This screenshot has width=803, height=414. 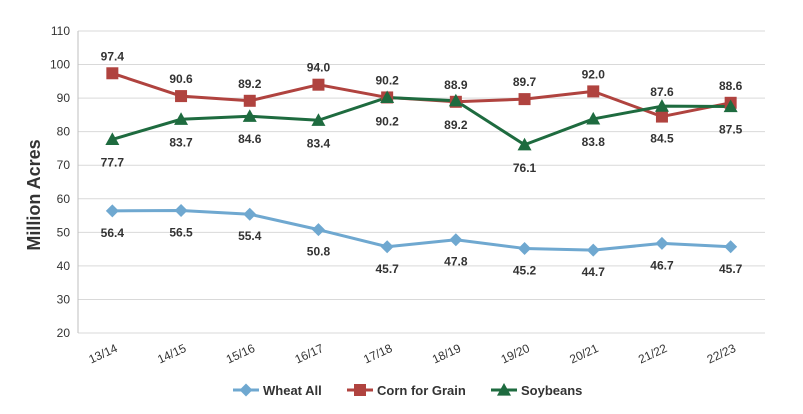 What do you see at coordinates (250, 236) in the screenshot?
I see `data-label: 55.4` at bounding box center [250, 236].